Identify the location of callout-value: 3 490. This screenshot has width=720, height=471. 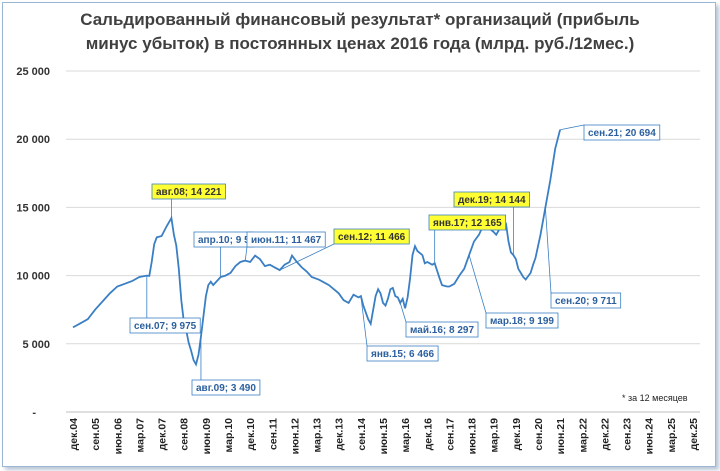
(243, 388).